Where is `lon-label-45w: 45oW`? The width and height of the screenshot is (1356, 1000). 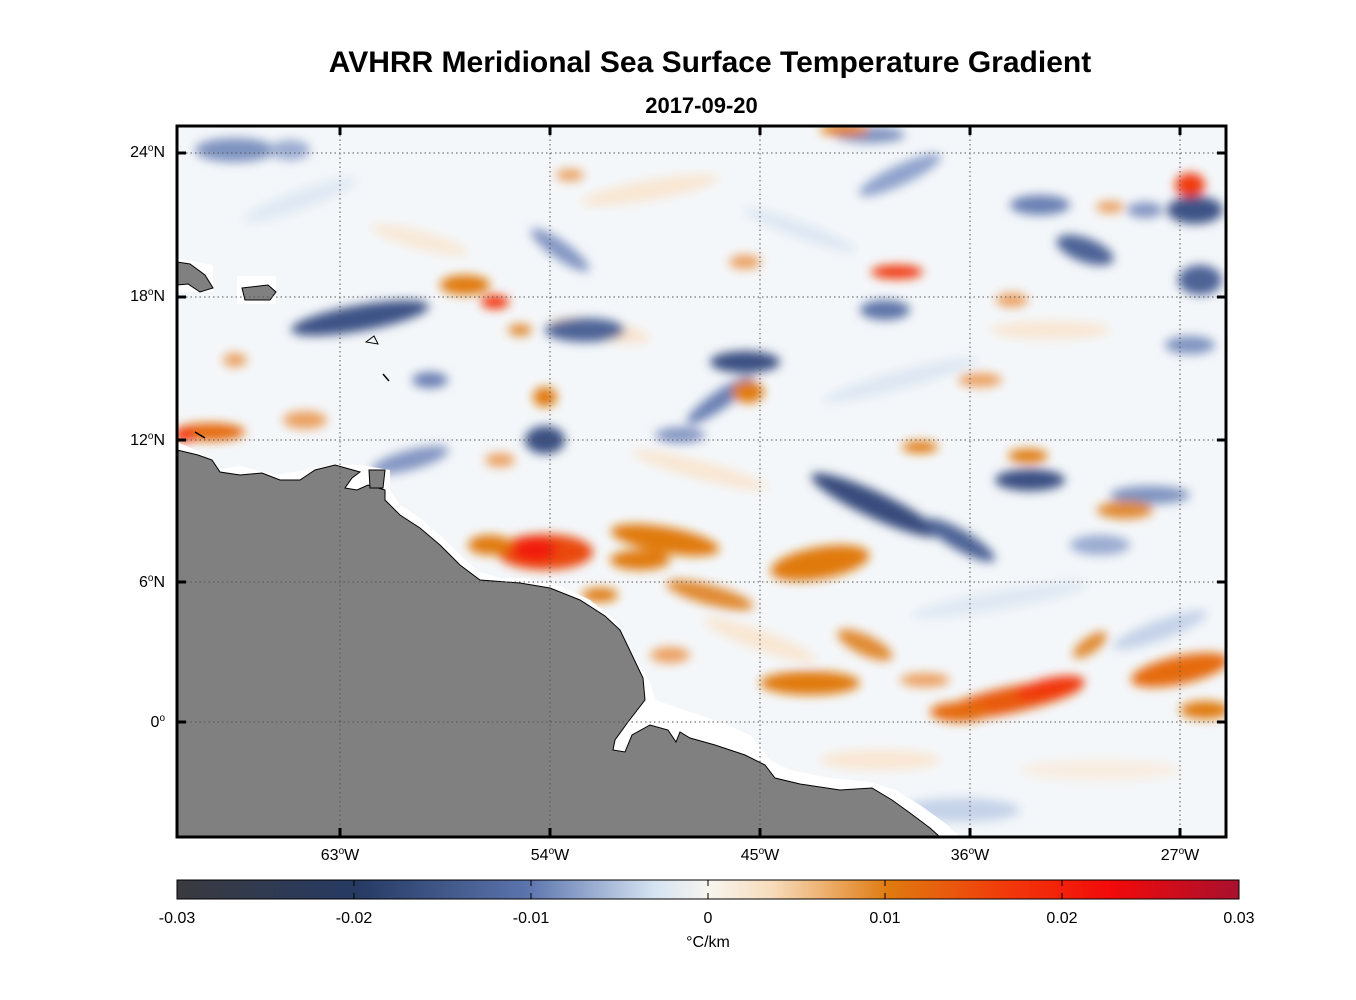 lon-label-45w: 45oW is located at coordinates (760, 855).